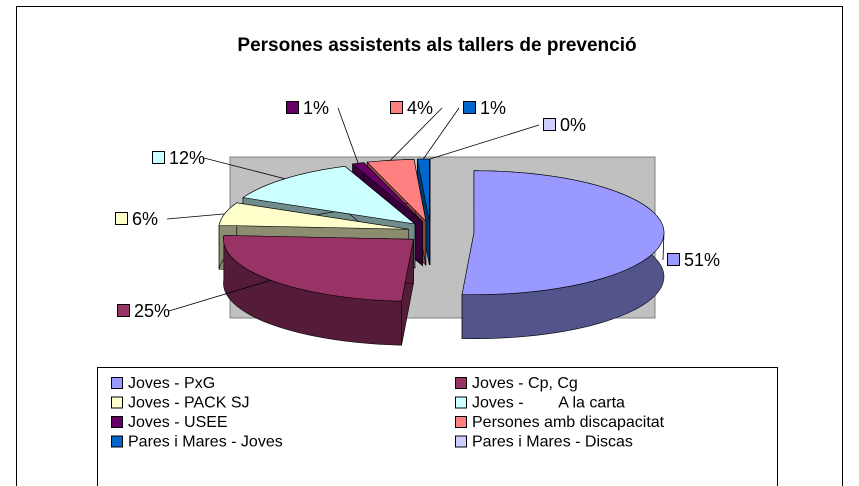  Describe the element at coordinates (171, 383) in the screenshot. I see `legend-label: Joves - PxG` at that location.